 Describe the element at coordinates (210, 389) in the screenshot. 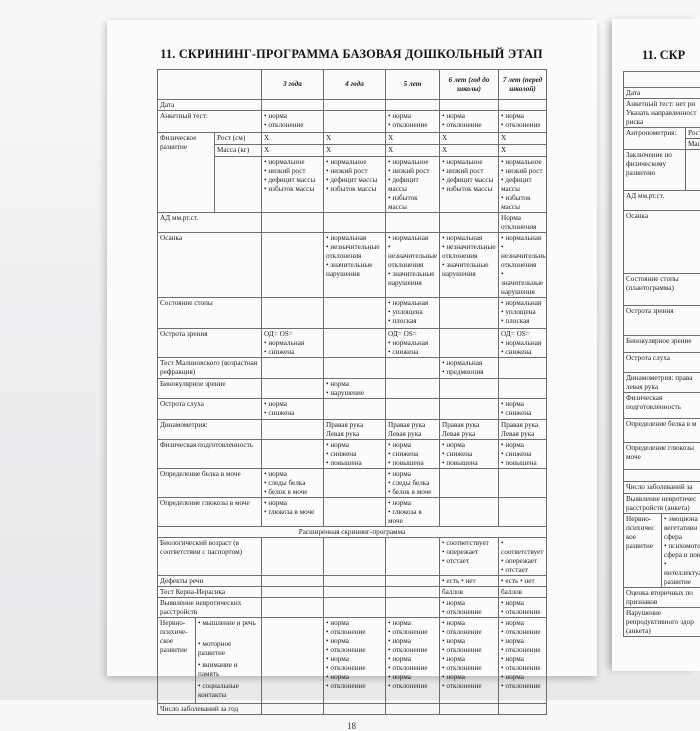

I see `row-label: Бинокулярное зрение` at that location.